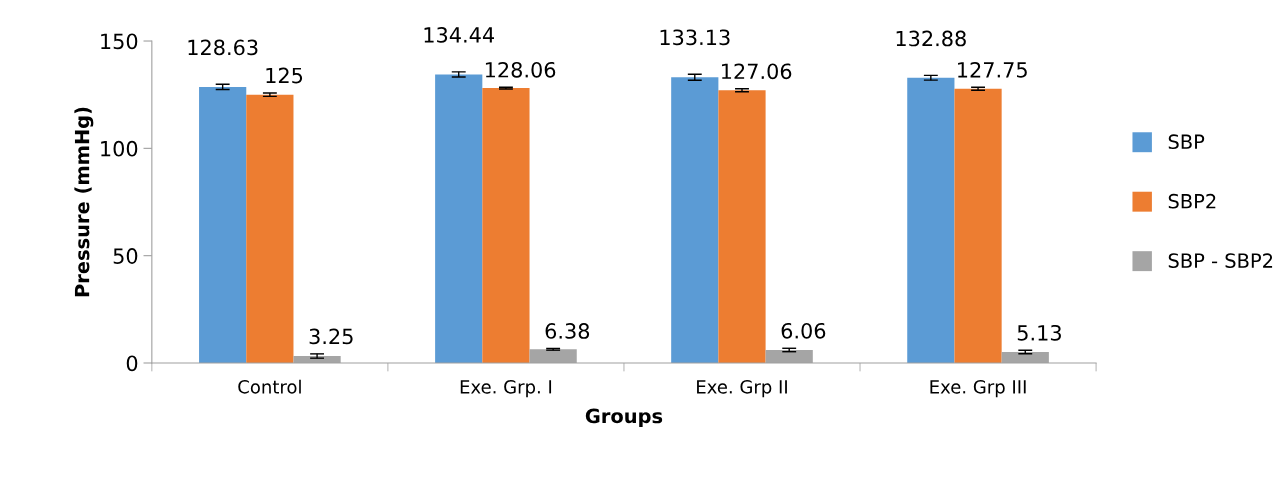  I want to click on y-tick-label: 150, so click(119, 41).